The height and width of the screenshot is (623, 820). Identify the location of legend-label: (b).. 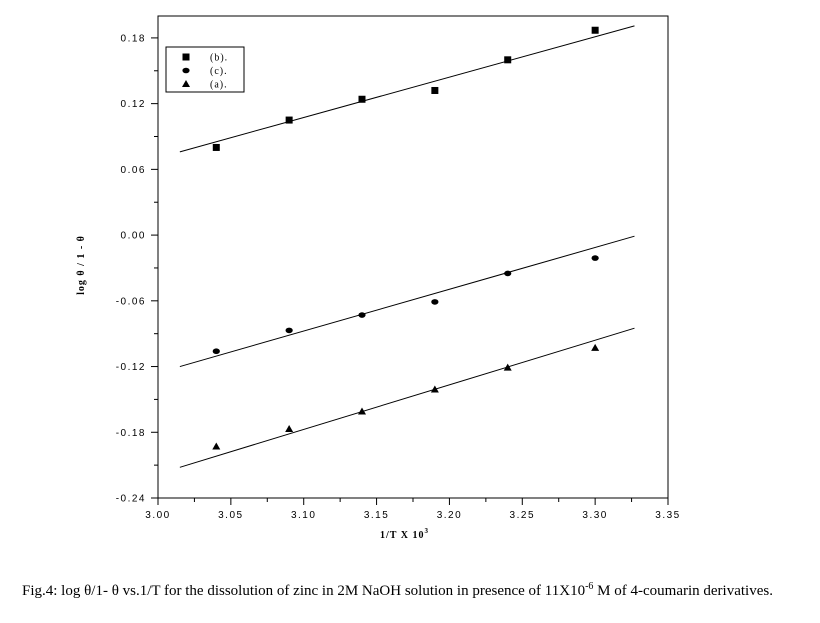
(219, 58).